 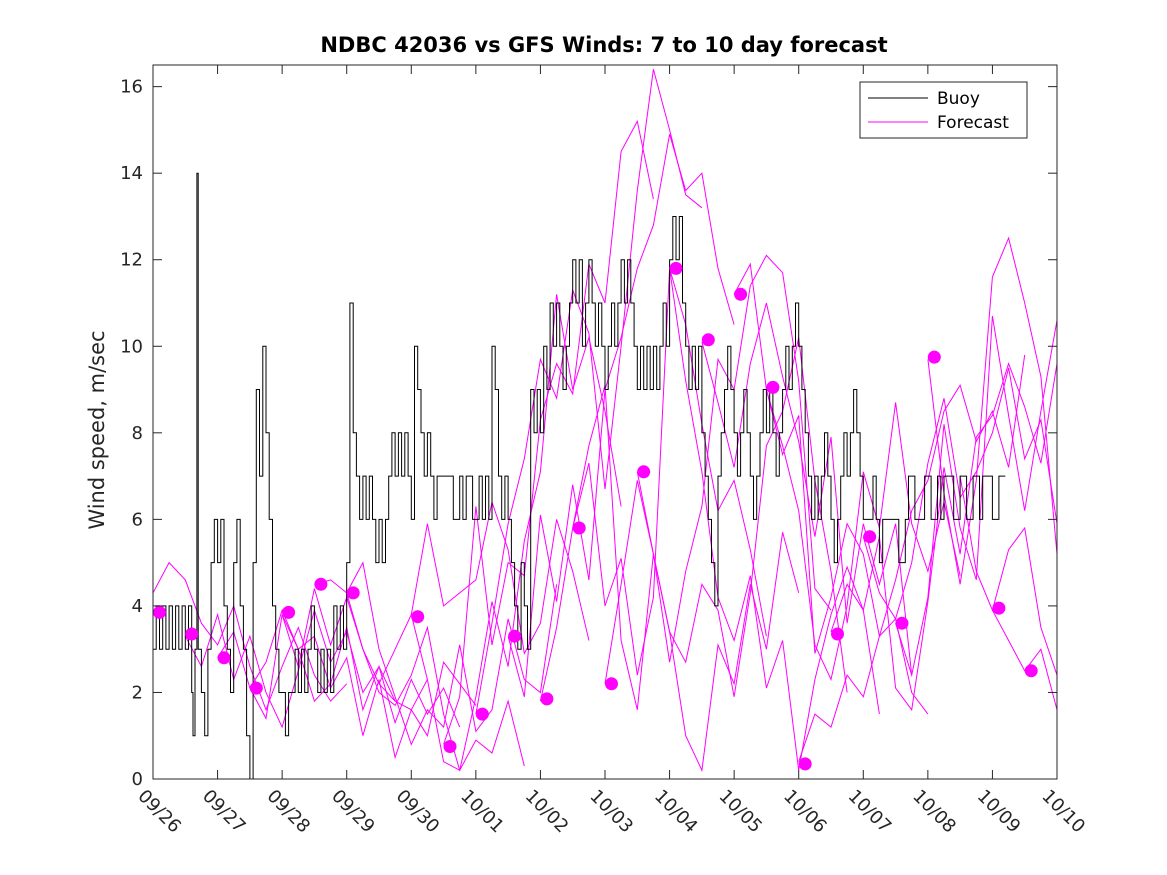 What do you see at coordinates (611, 812) in the screenshot?
I see `x-tick-label: 10/03` at bounding box center [611, 812].